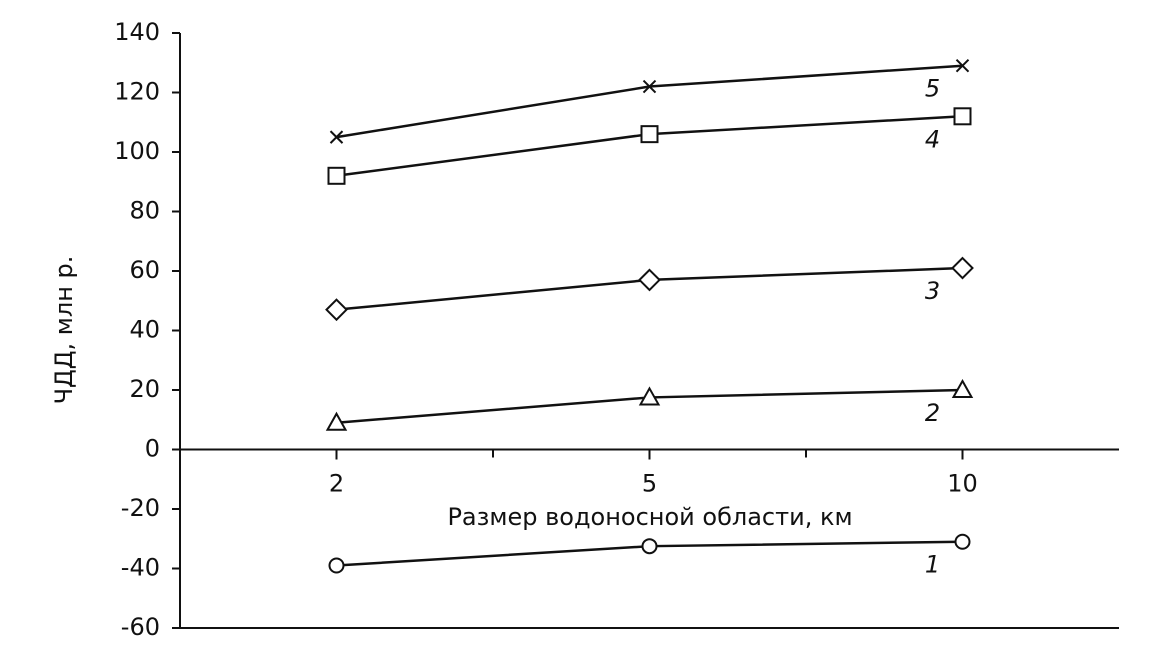 This screenshot has width=1151, height=655. I want to click on x-axis-label: Размер водоносной области, км, so click(649, 517).